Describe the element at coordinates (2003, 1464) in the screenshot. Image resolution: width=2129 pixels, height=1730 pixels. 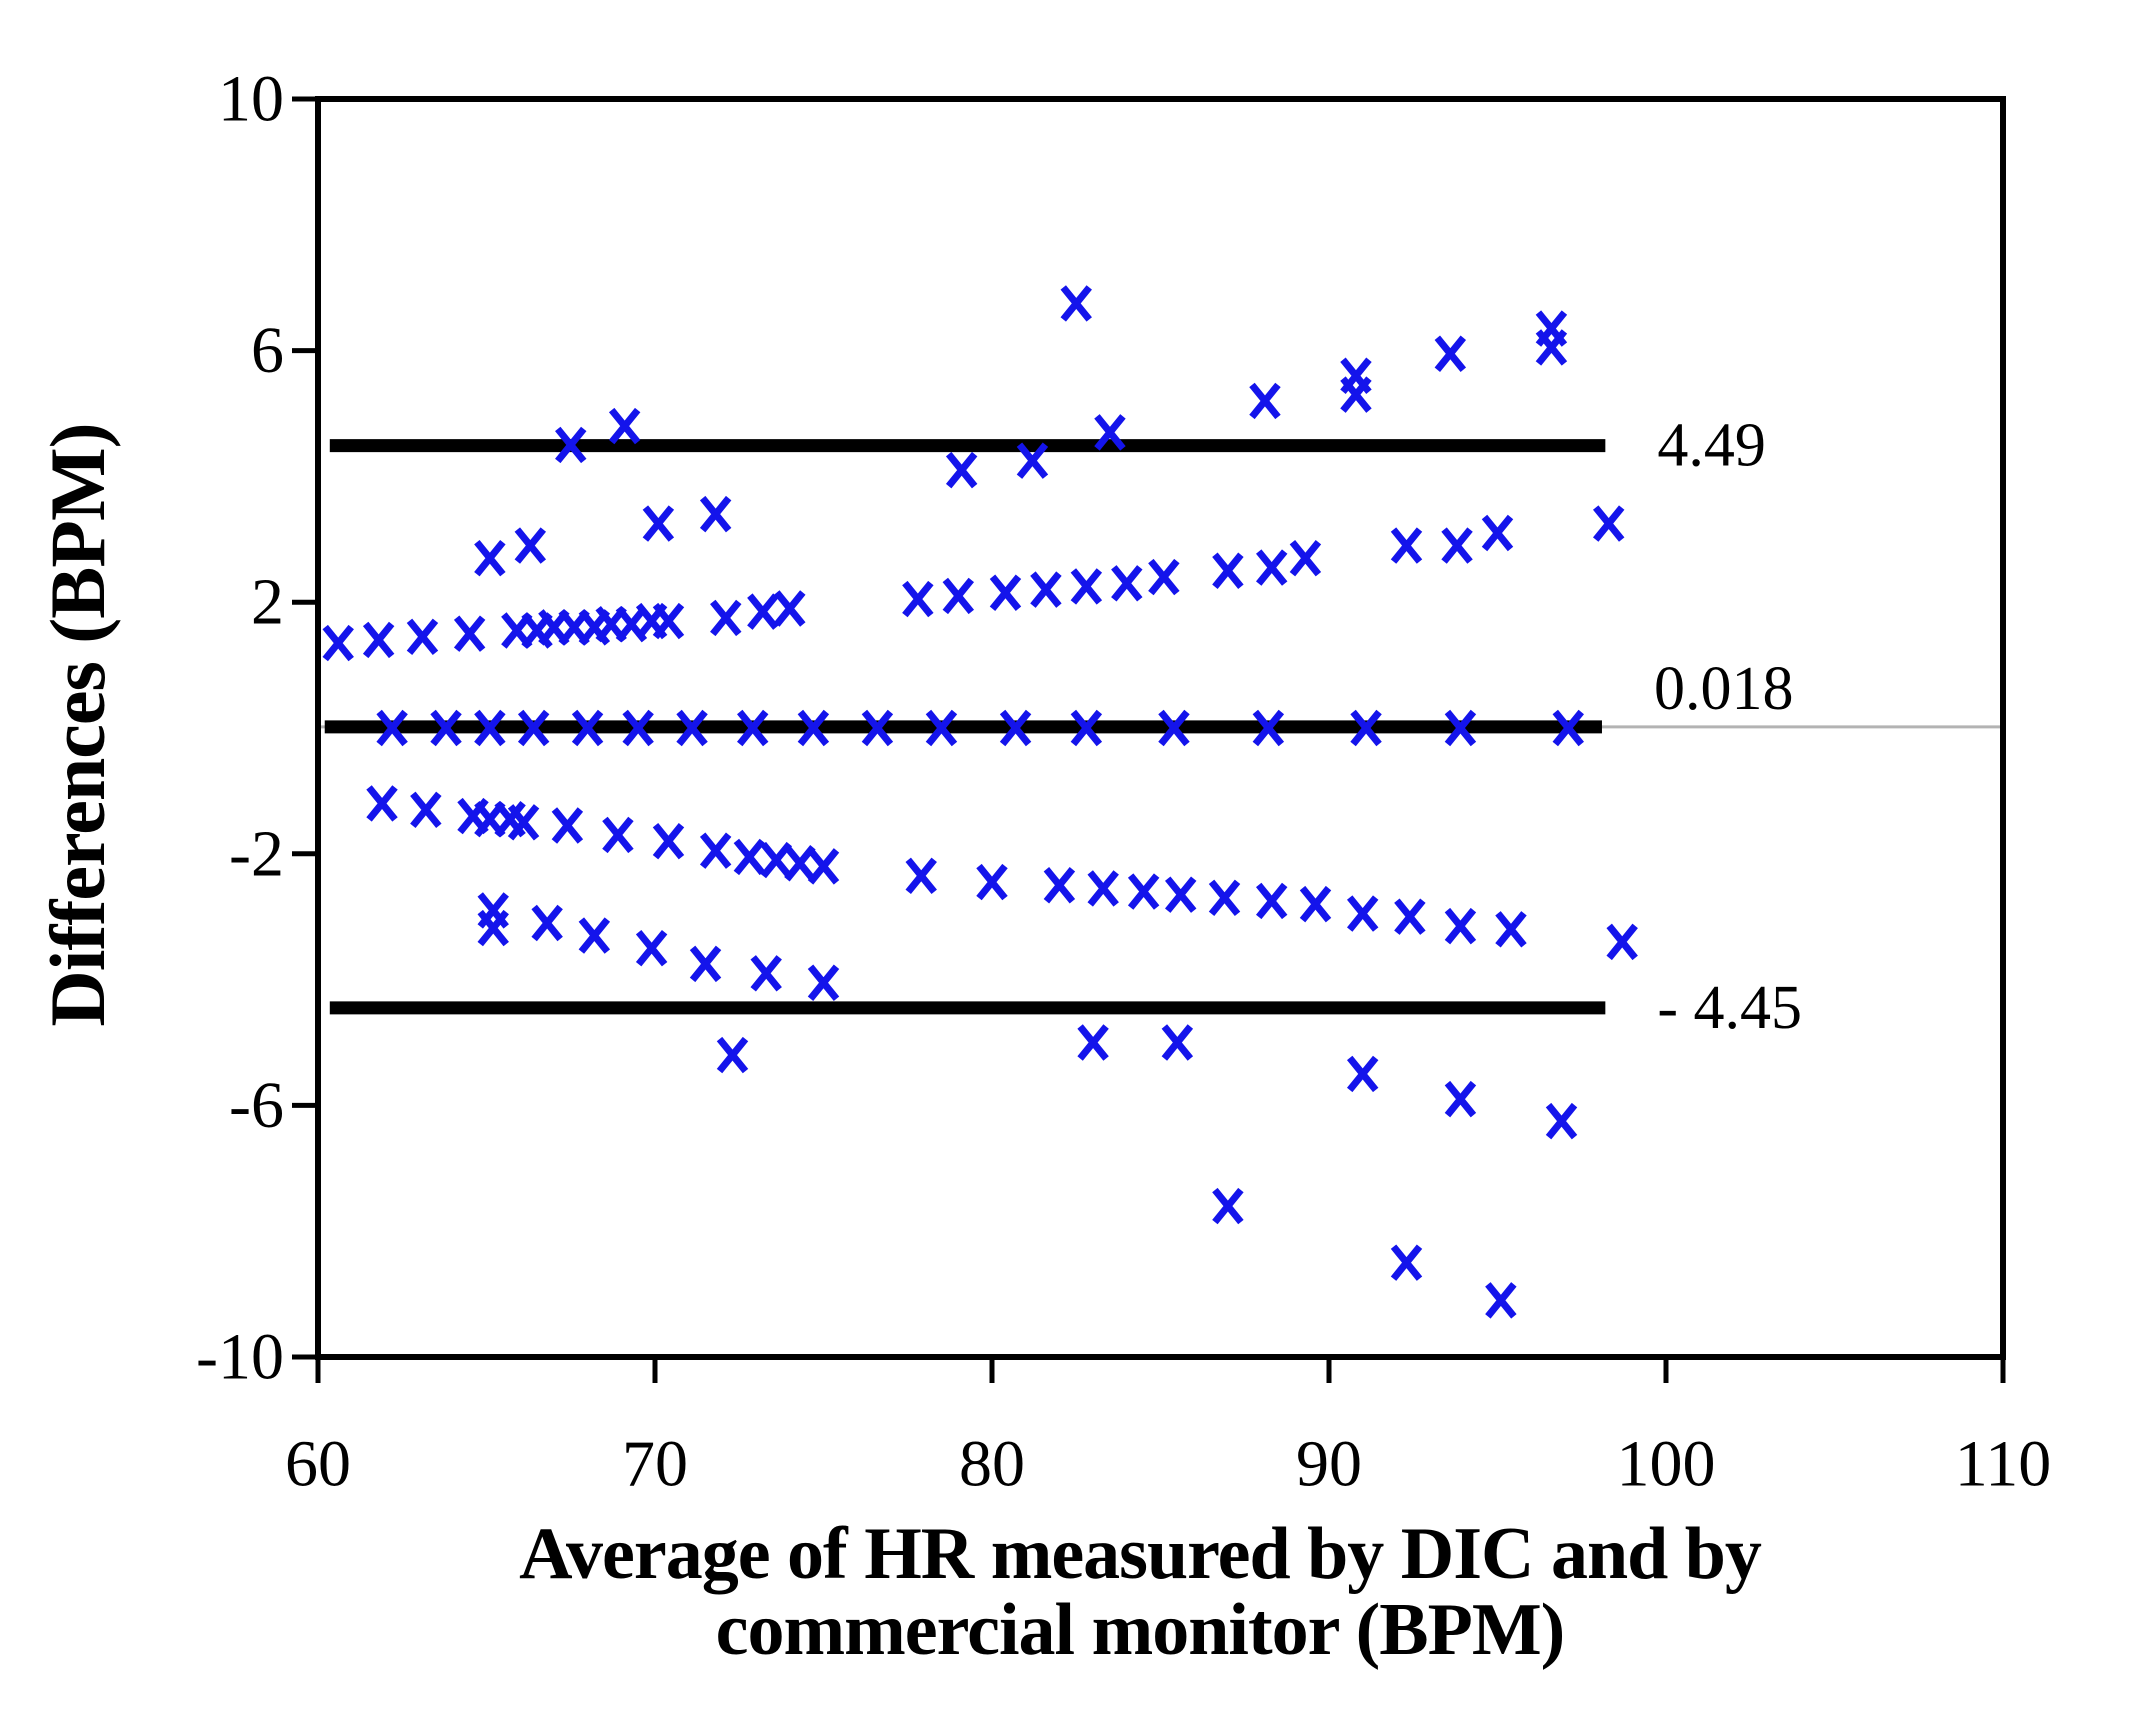
I see `x-tick-label-110: 110` at that location.